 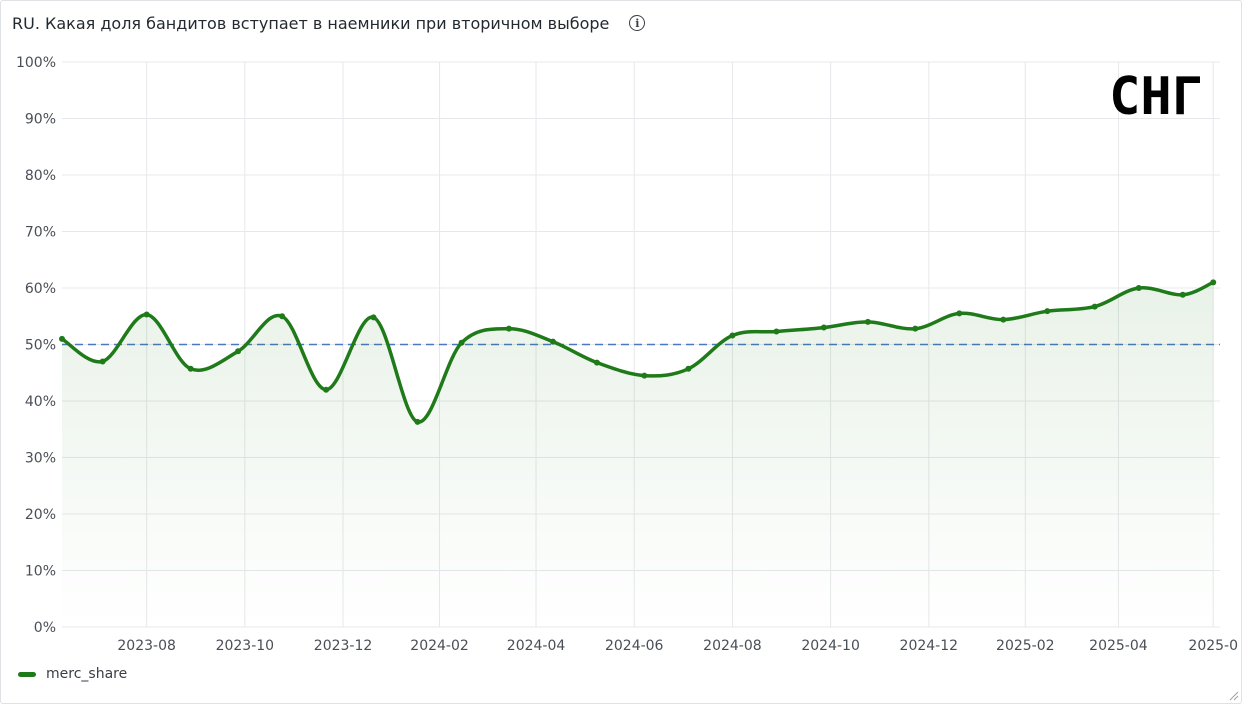 What do you see at coordinates (40, 572) in the screenshot?
I see `y-tick-label: 10%` at bounding box center [40, 572].